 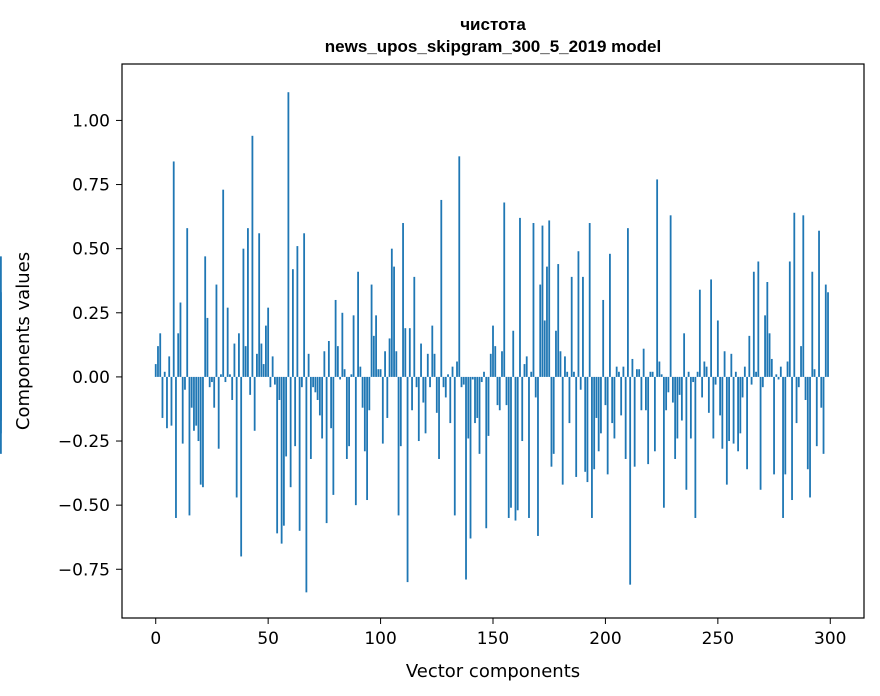 What do you see at coordinates (1, 334) in the screenshot?
I see `bar-undefined` at bounding box center [1, 334].